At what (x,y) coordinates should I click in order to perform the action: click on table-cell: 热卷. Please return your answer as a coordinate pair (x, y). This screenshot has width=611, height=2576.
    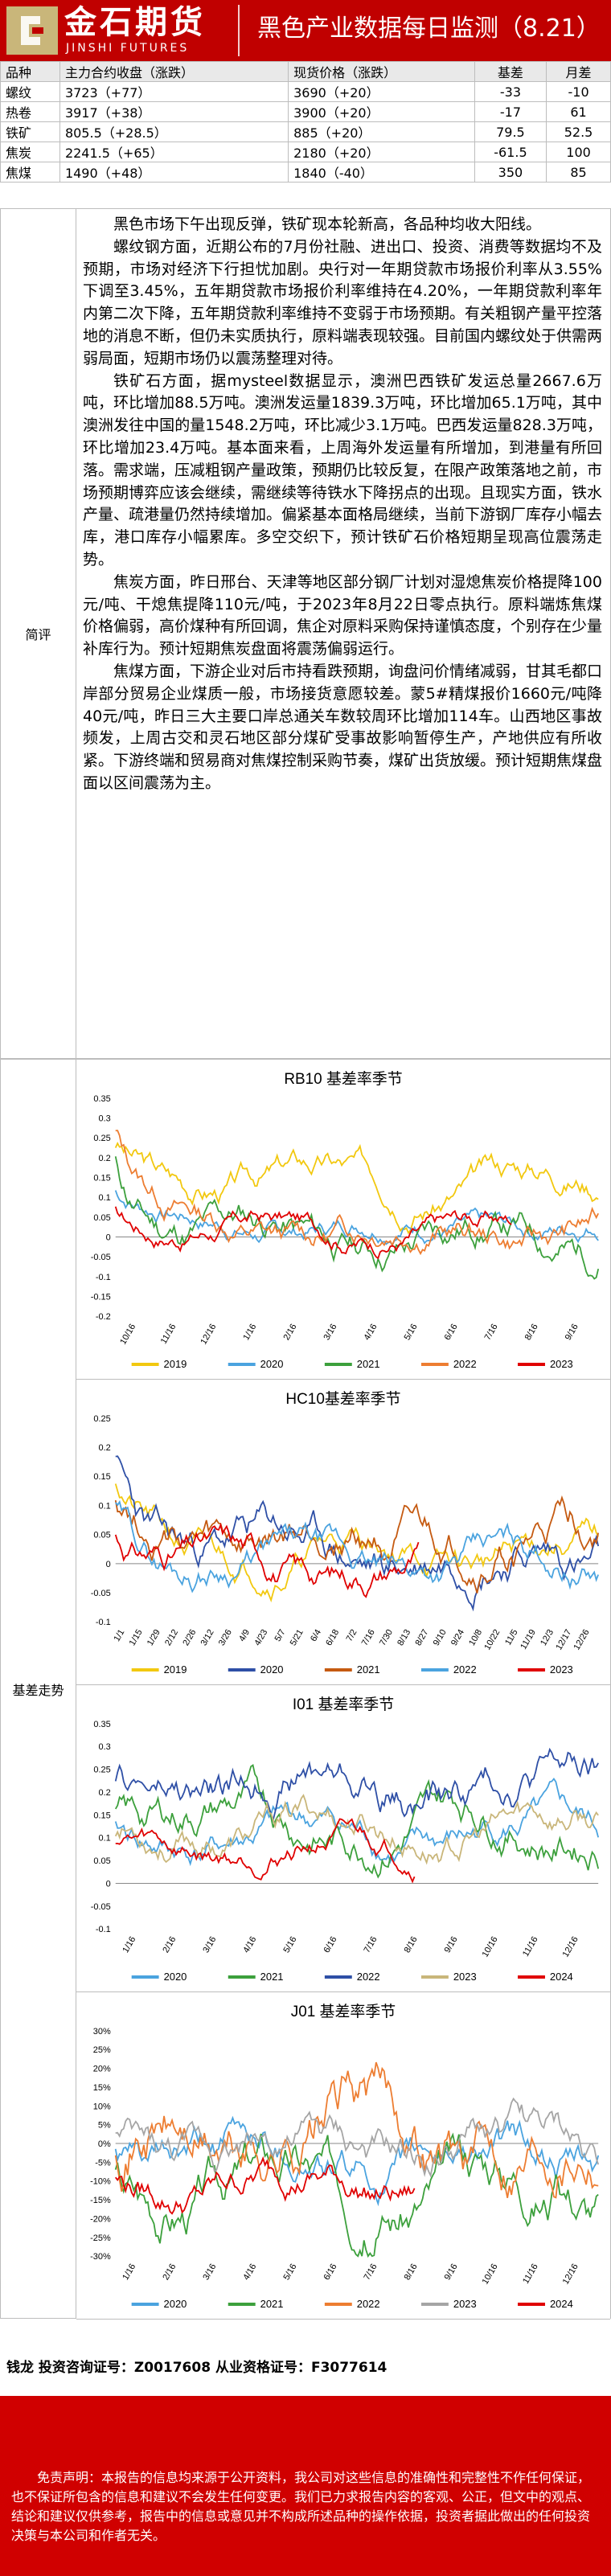
    Looking at the image, I should click on (30, 112).